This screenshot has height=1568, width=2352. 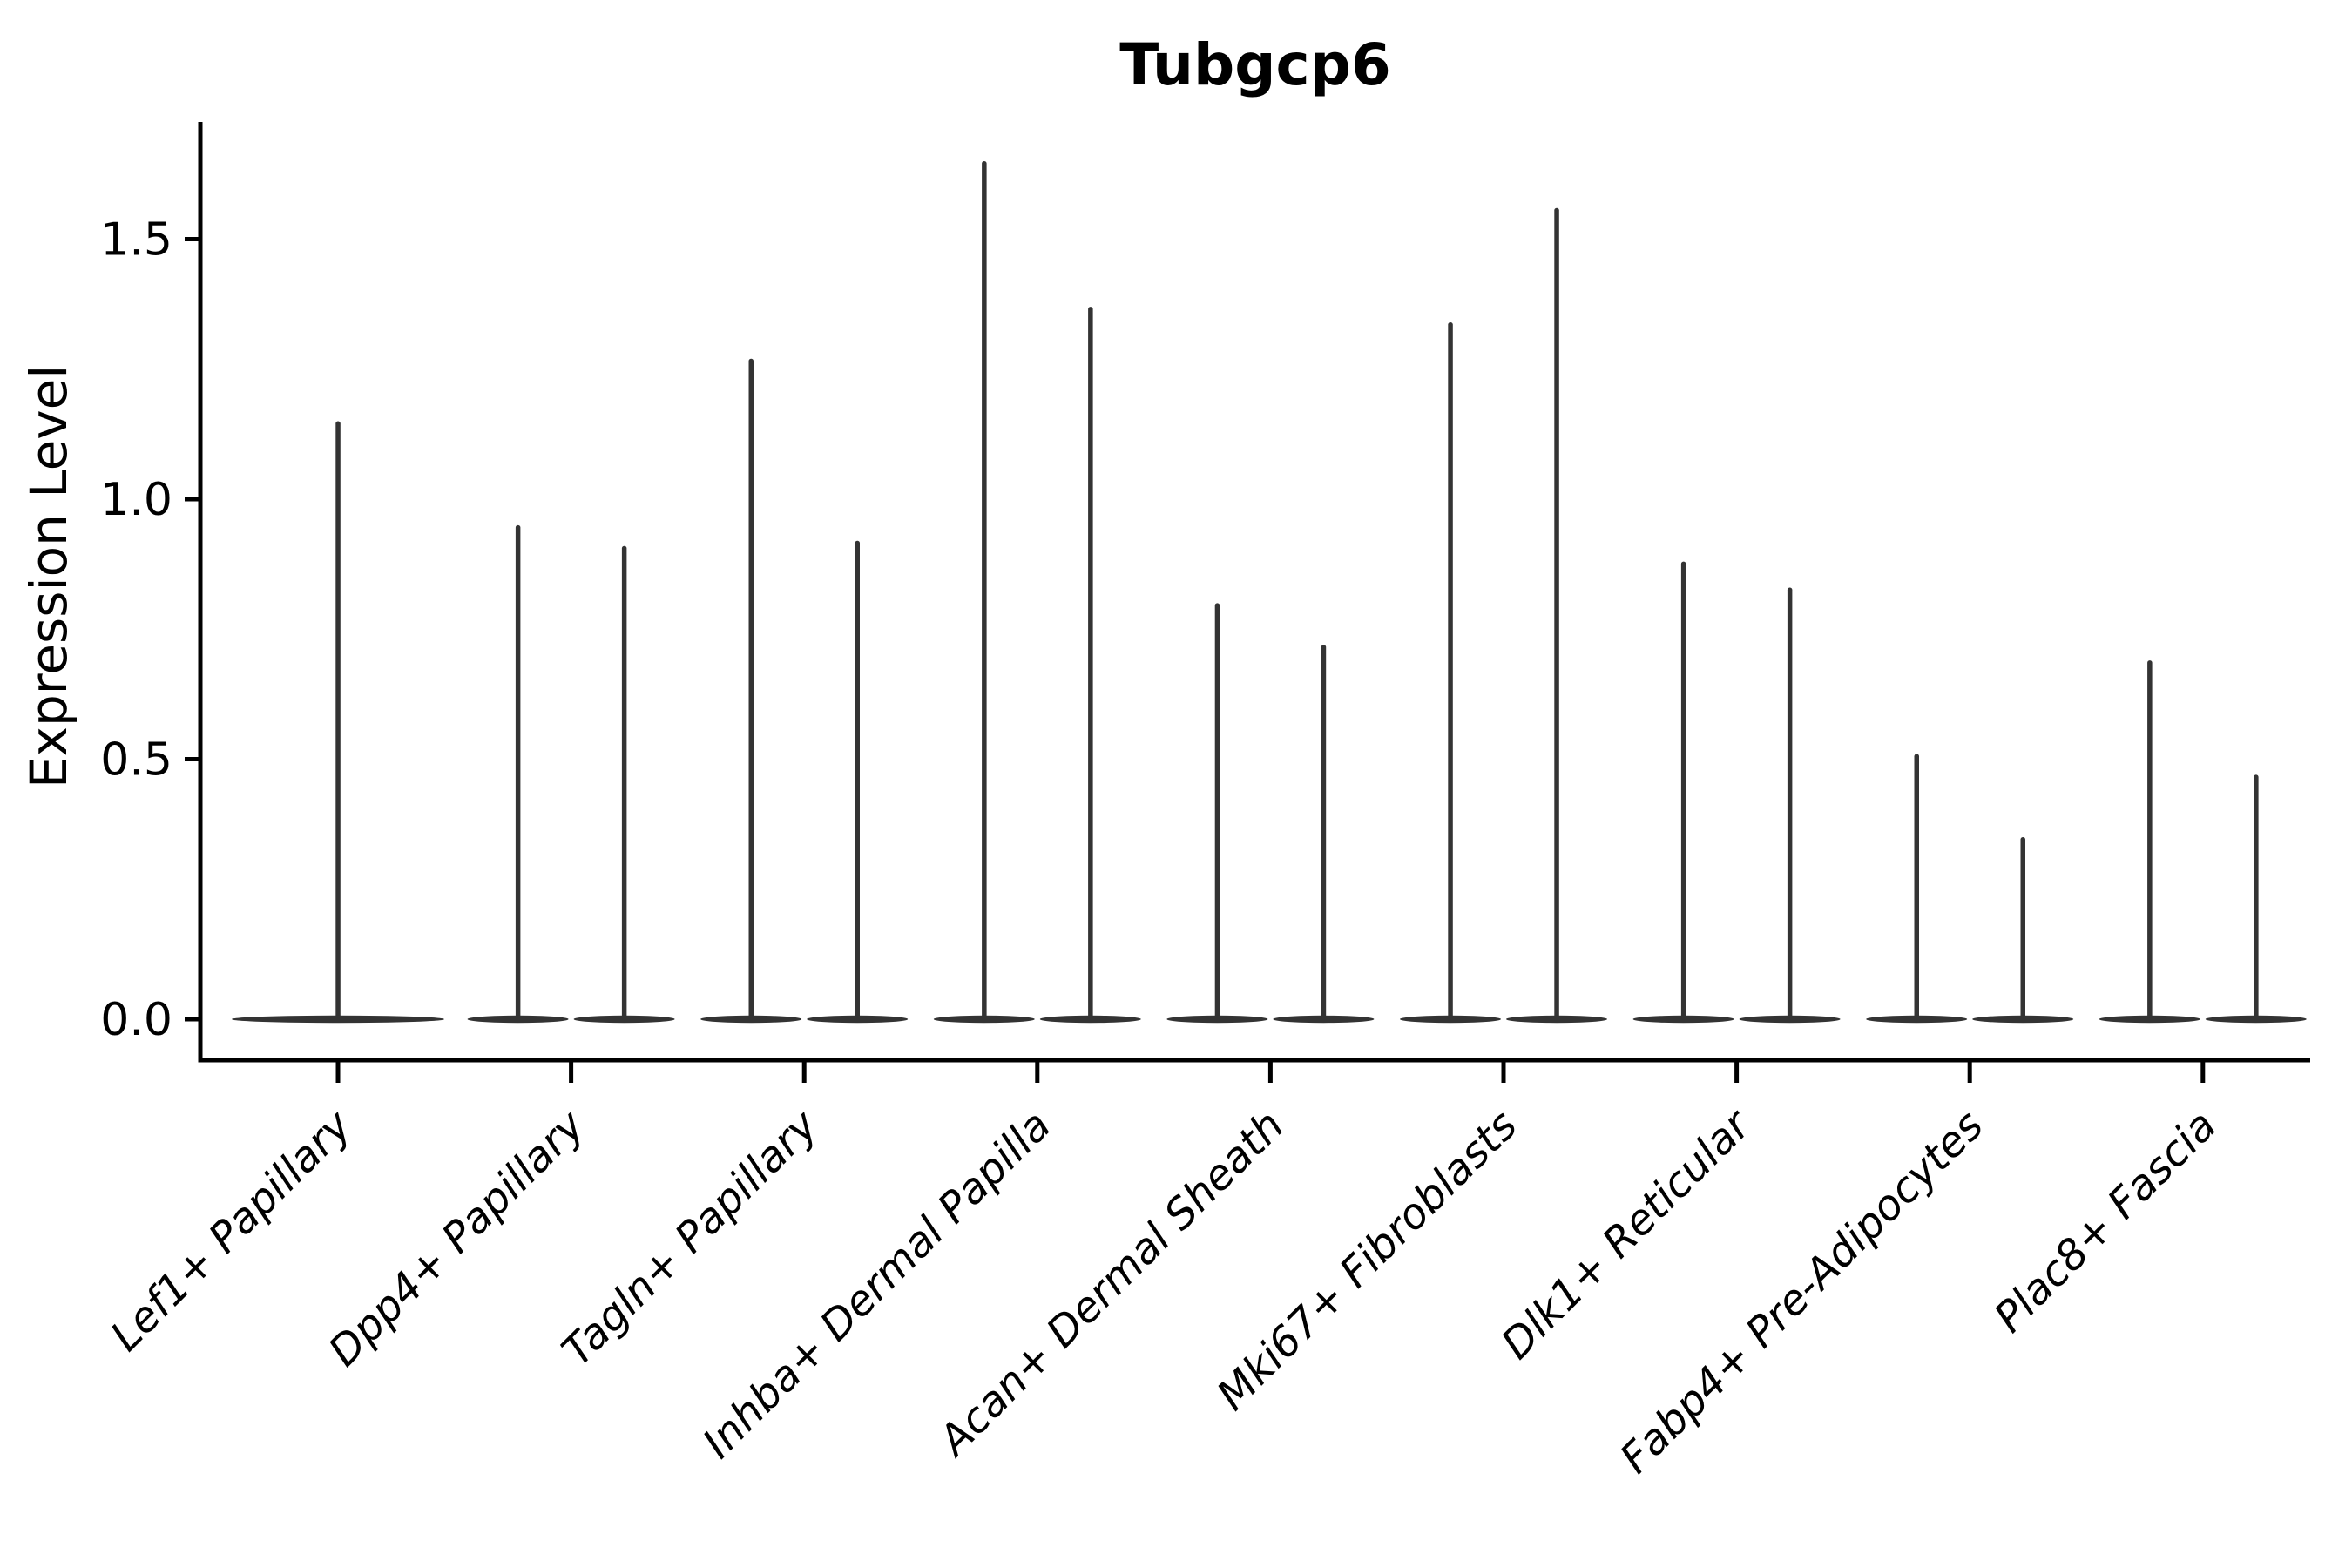 What do you see at coordinates (136, 761) in the screenshot?
I see `y-tick-label: 0.5` at bounding box center [136, 761].